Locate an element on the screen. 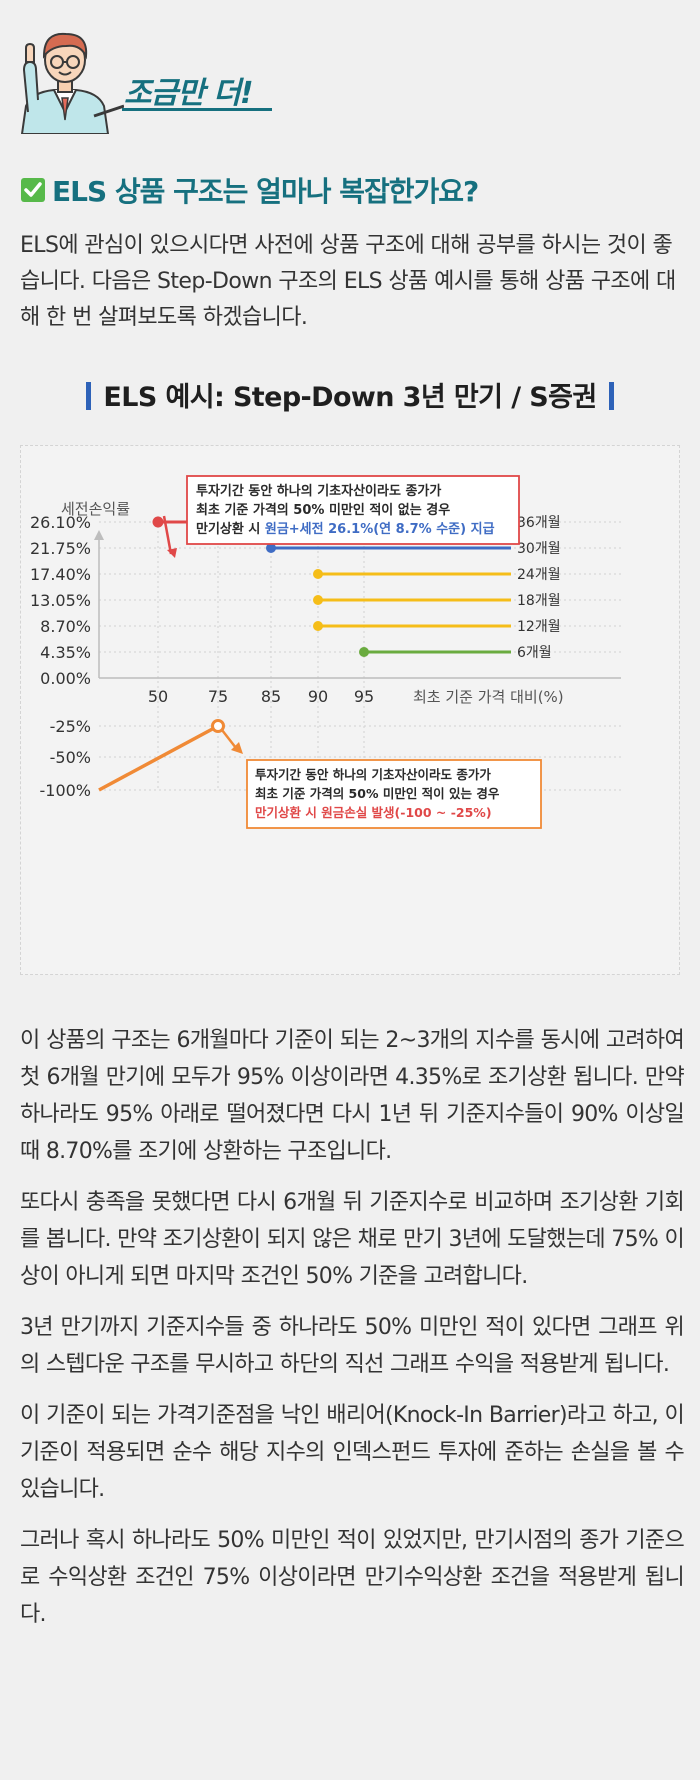 The width and height of the screenshot is (700, 1780). y-tick-label: 8.70% is located at coordinates (65, 626).